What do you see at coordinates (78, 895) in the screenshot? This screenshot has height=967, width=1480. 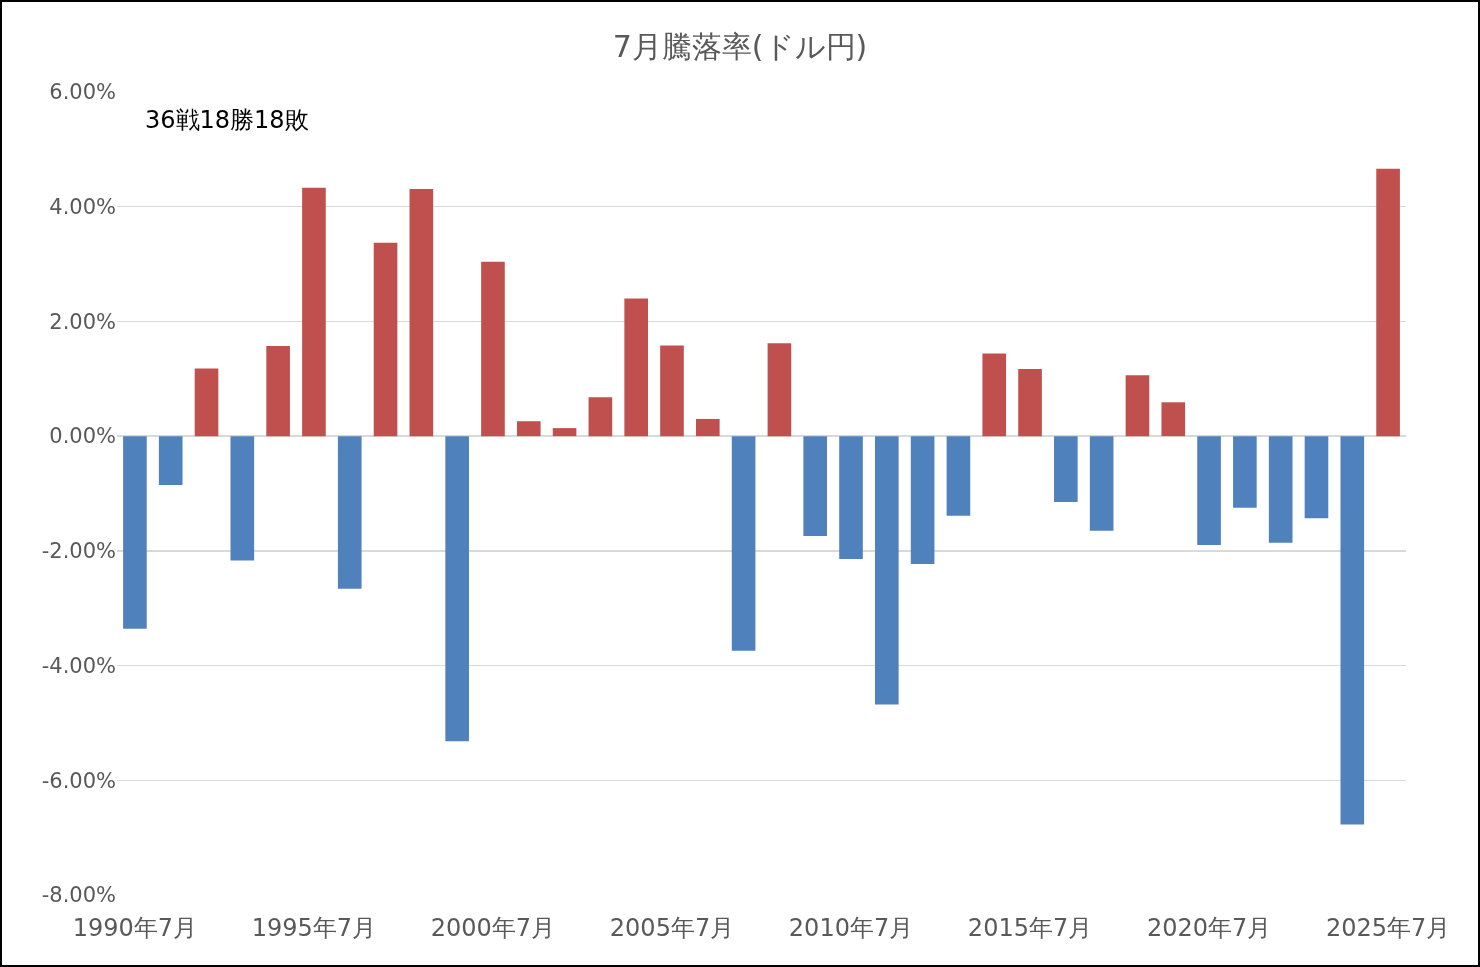 I see `y-tick-label: -8.00%` at bounding box center [78, 895].